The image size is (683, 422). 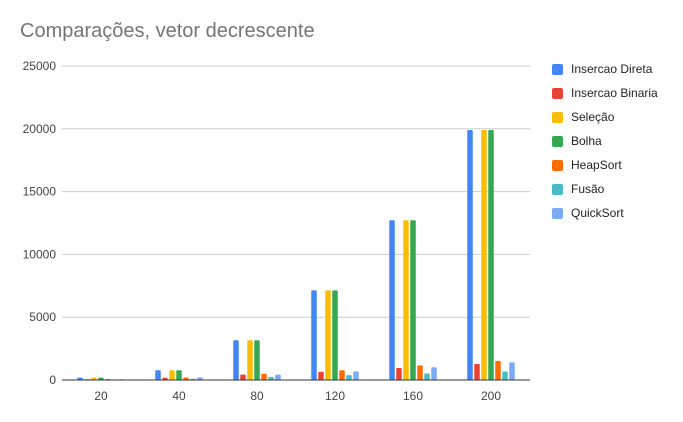 I want to click on legend-item: Insercao Binaria, so click(x=605, y=93).